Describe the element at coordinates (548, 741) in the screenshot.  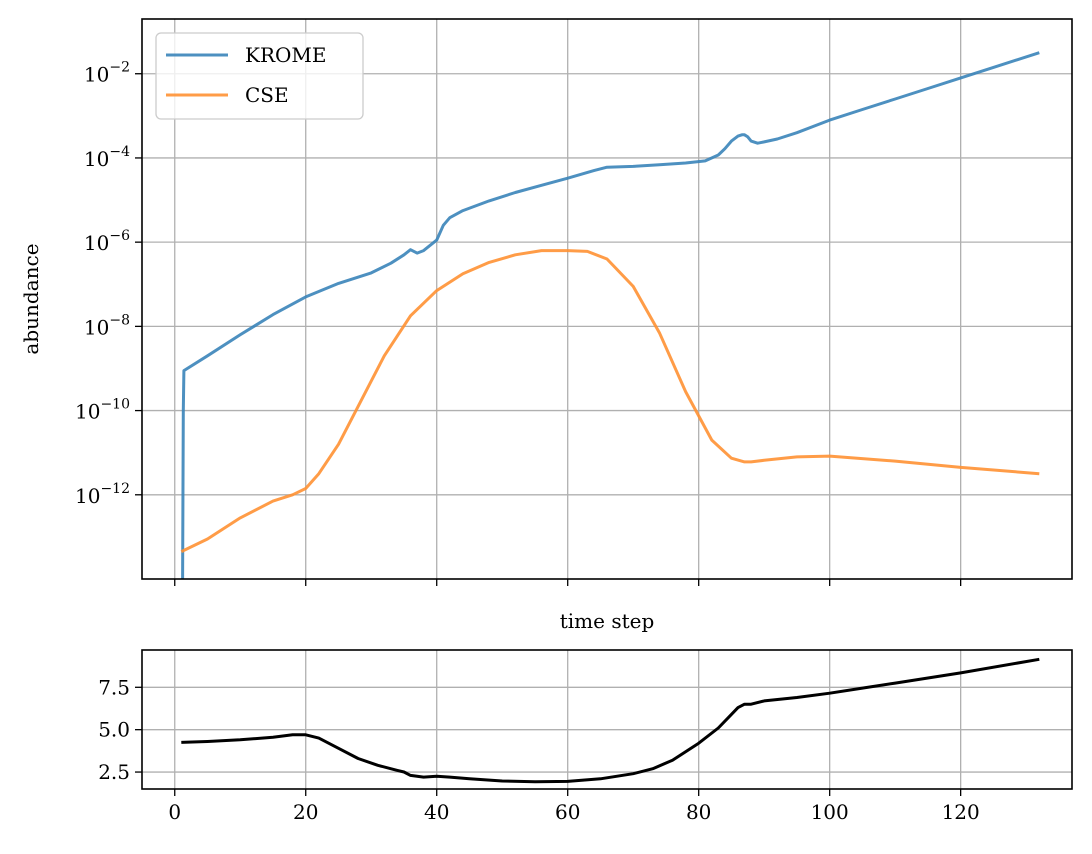
I see `ratio-ticks` at that location.